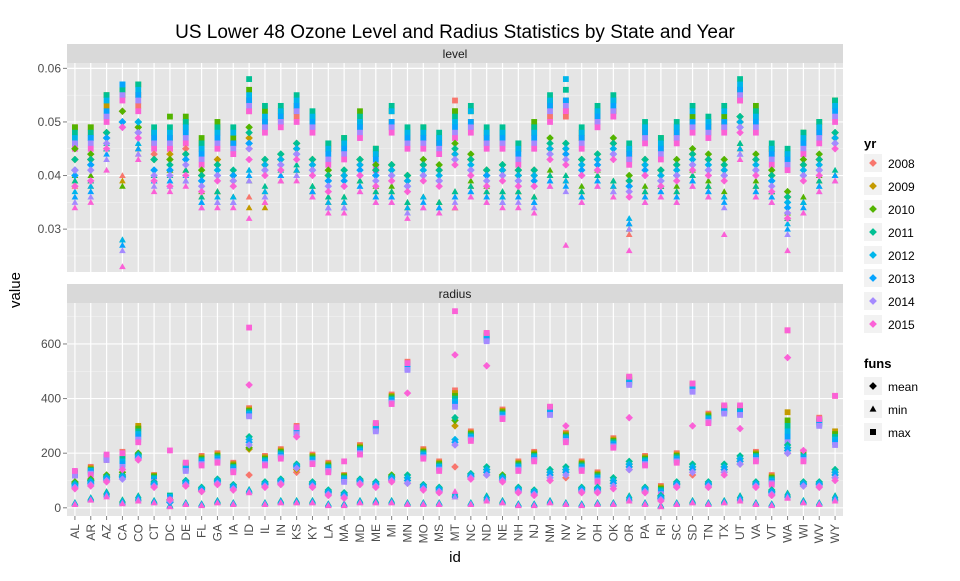 The width and height of the screenshot is (960, 581). What do you see at coordinates (903, 387) in the screenshot?
I see `legend-funs-label: mean` at bounding box center [903, 387].